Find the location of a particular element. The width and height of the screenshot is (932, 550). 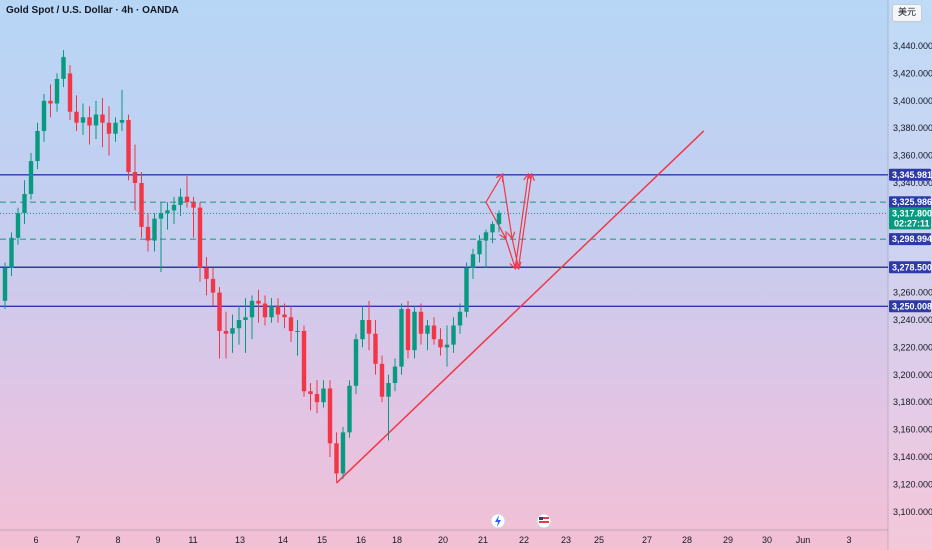

y-tick-label: 3,140.000 is located at coordinates (912, 457).